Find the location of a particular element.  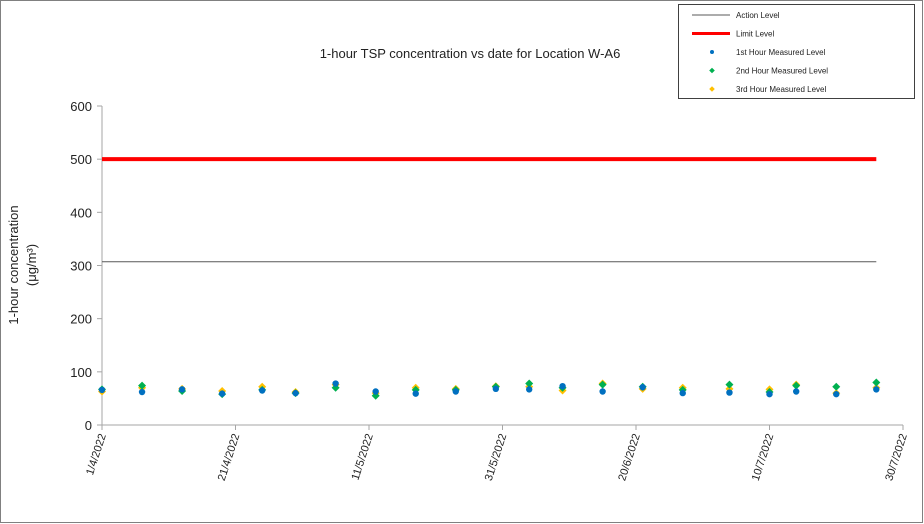

y-axis-label: 1-hour concentration is located at coordinates (13, 264).